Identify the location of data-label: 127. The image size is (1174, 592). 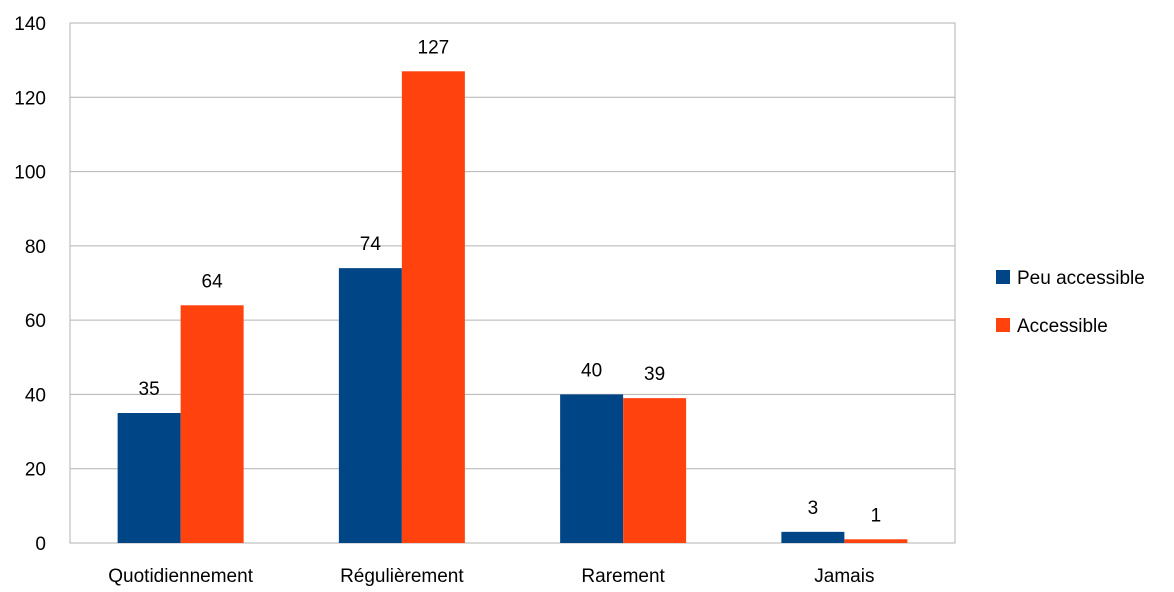
(434, 47).